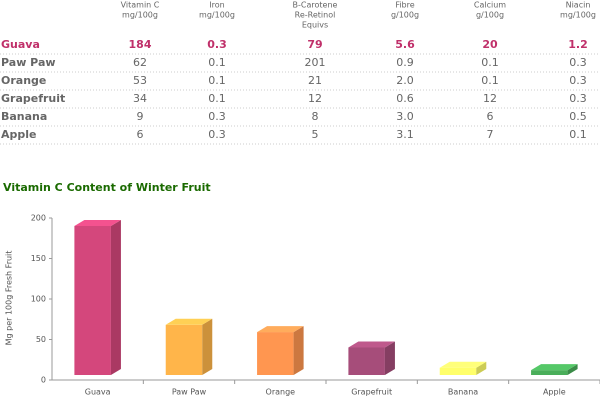 The image size is (600, 400). I want to click on cell: 5, so click(315, 134).